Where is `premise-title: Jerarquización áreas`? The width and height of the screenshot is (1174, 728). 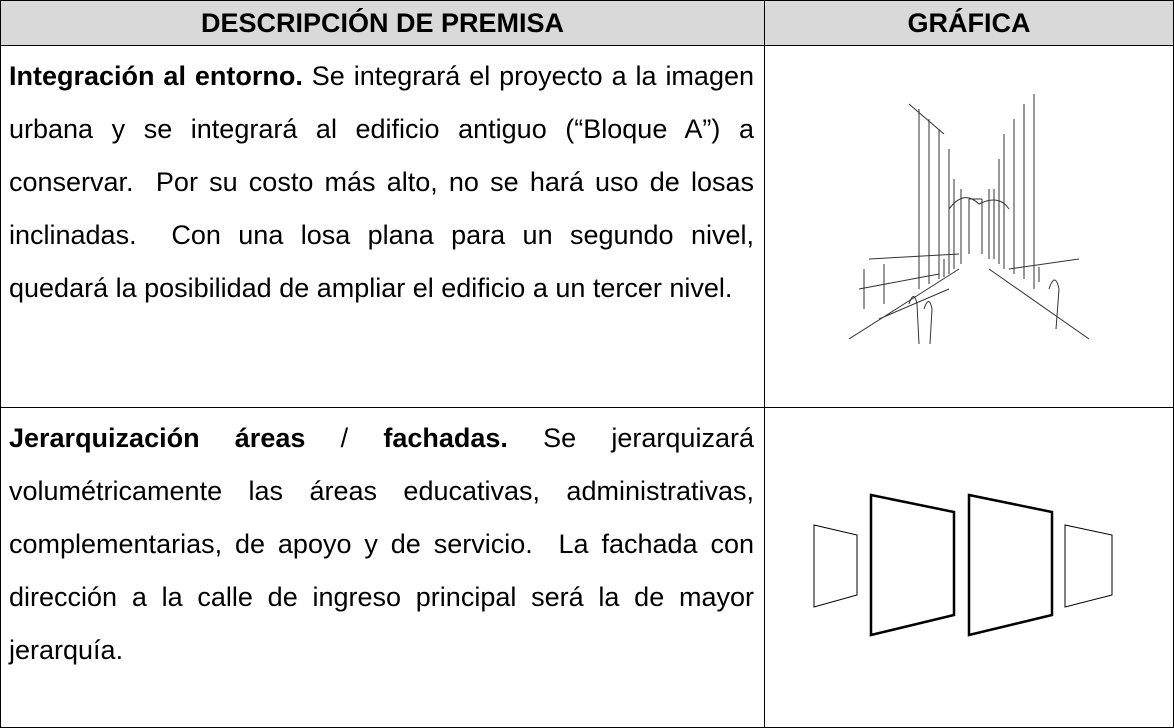
premise-title: Jerarquización áreas is located at coordinates (157, 438).